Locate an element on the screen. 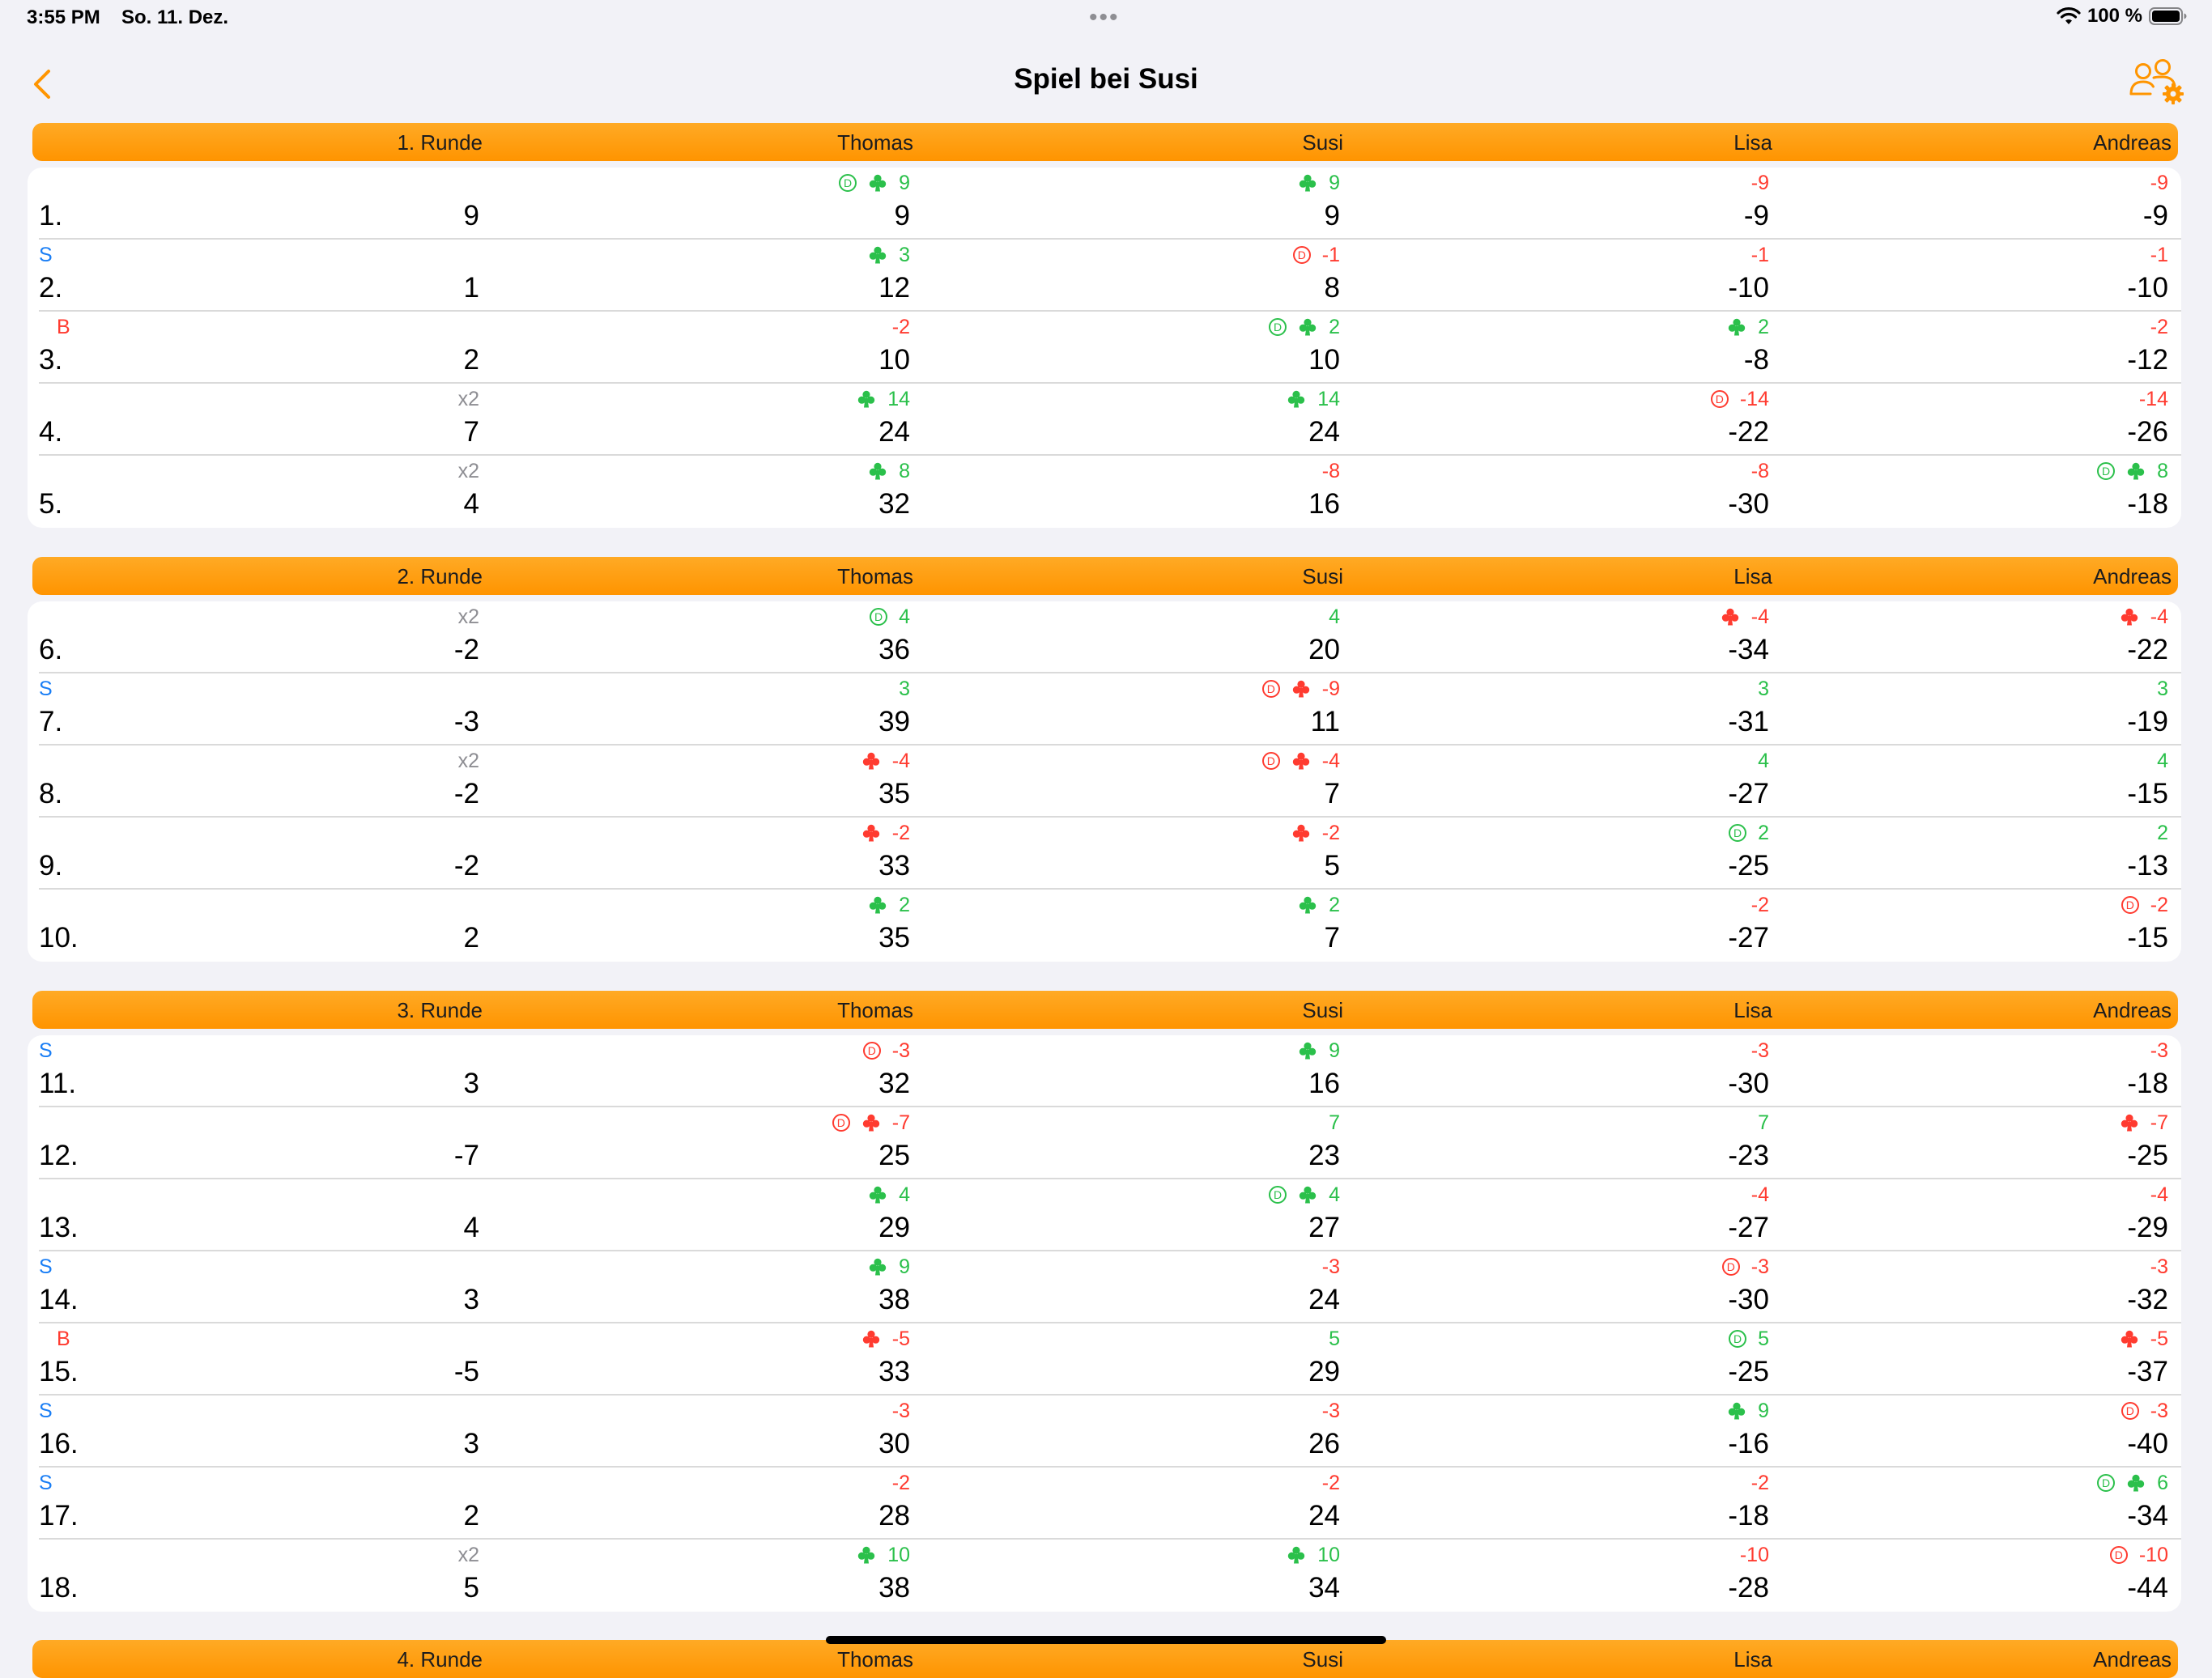 This screenshot has height=1678, width=2212. score-delta: 8 is located at coordinates (904, 470).